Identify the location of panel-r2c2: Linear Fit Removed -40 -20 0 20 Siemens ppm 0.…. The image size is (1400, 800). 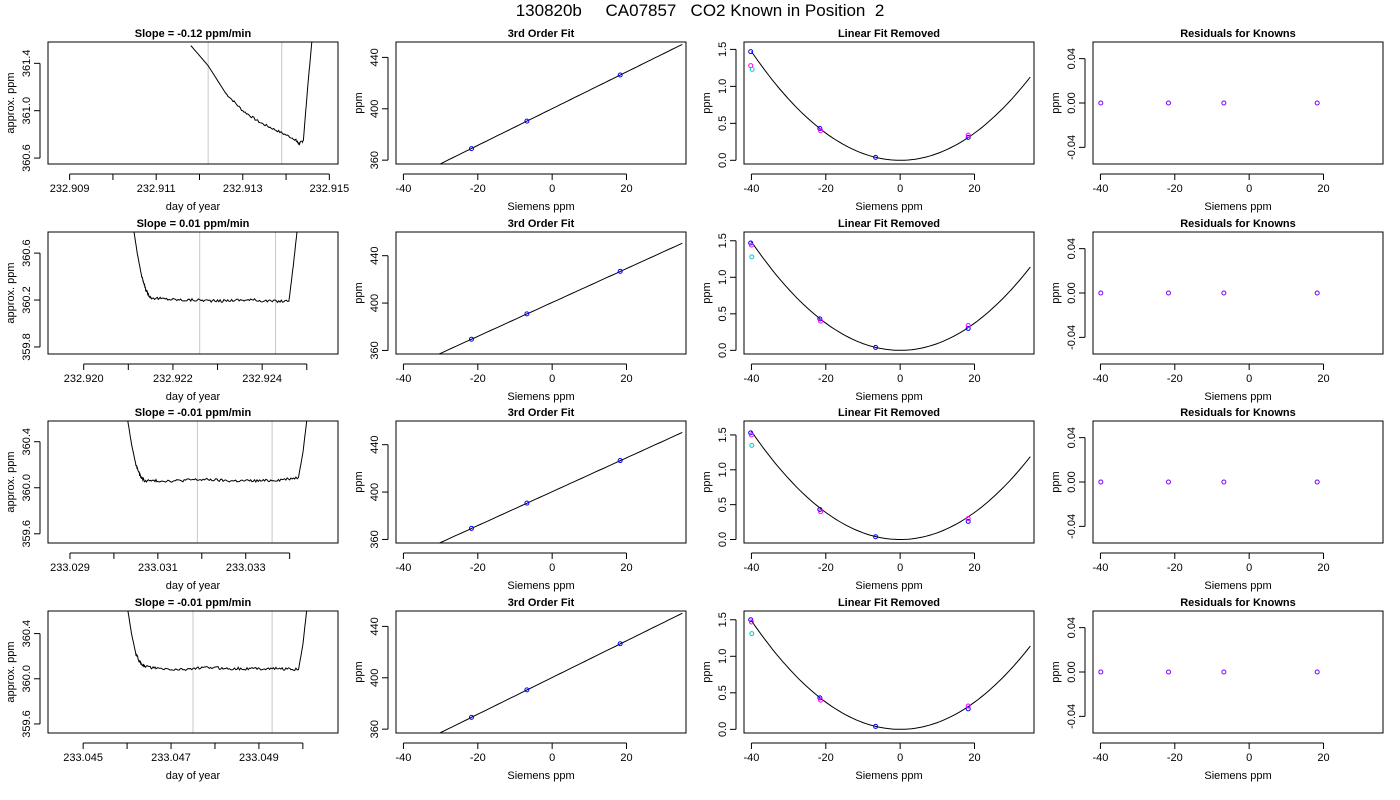
(868, 499).